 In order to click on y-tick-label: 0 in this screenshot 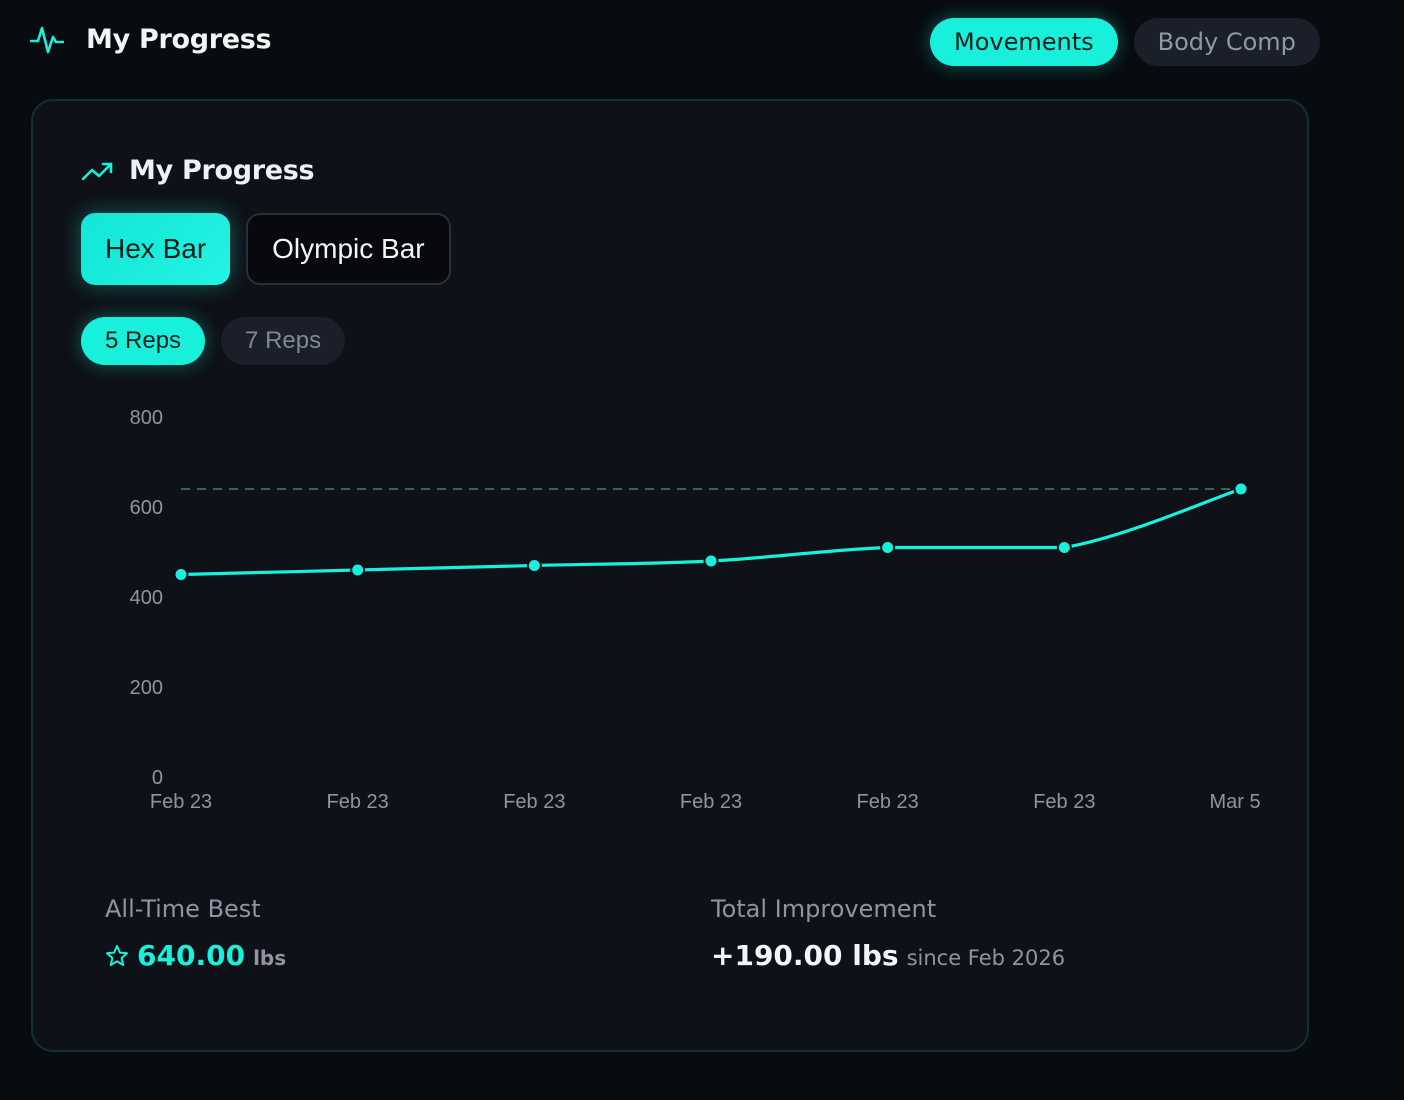, I will do `click(157, 778)`.